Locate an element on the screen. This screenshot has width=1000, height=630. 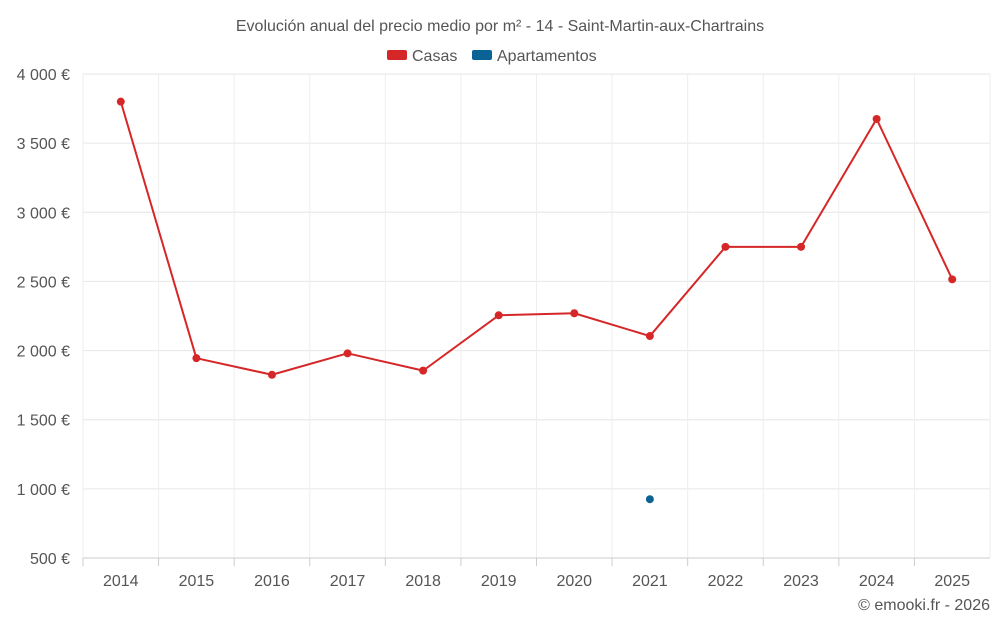
credit-text: © emooki.fr - 2026 is located at coordinates (924, 605).